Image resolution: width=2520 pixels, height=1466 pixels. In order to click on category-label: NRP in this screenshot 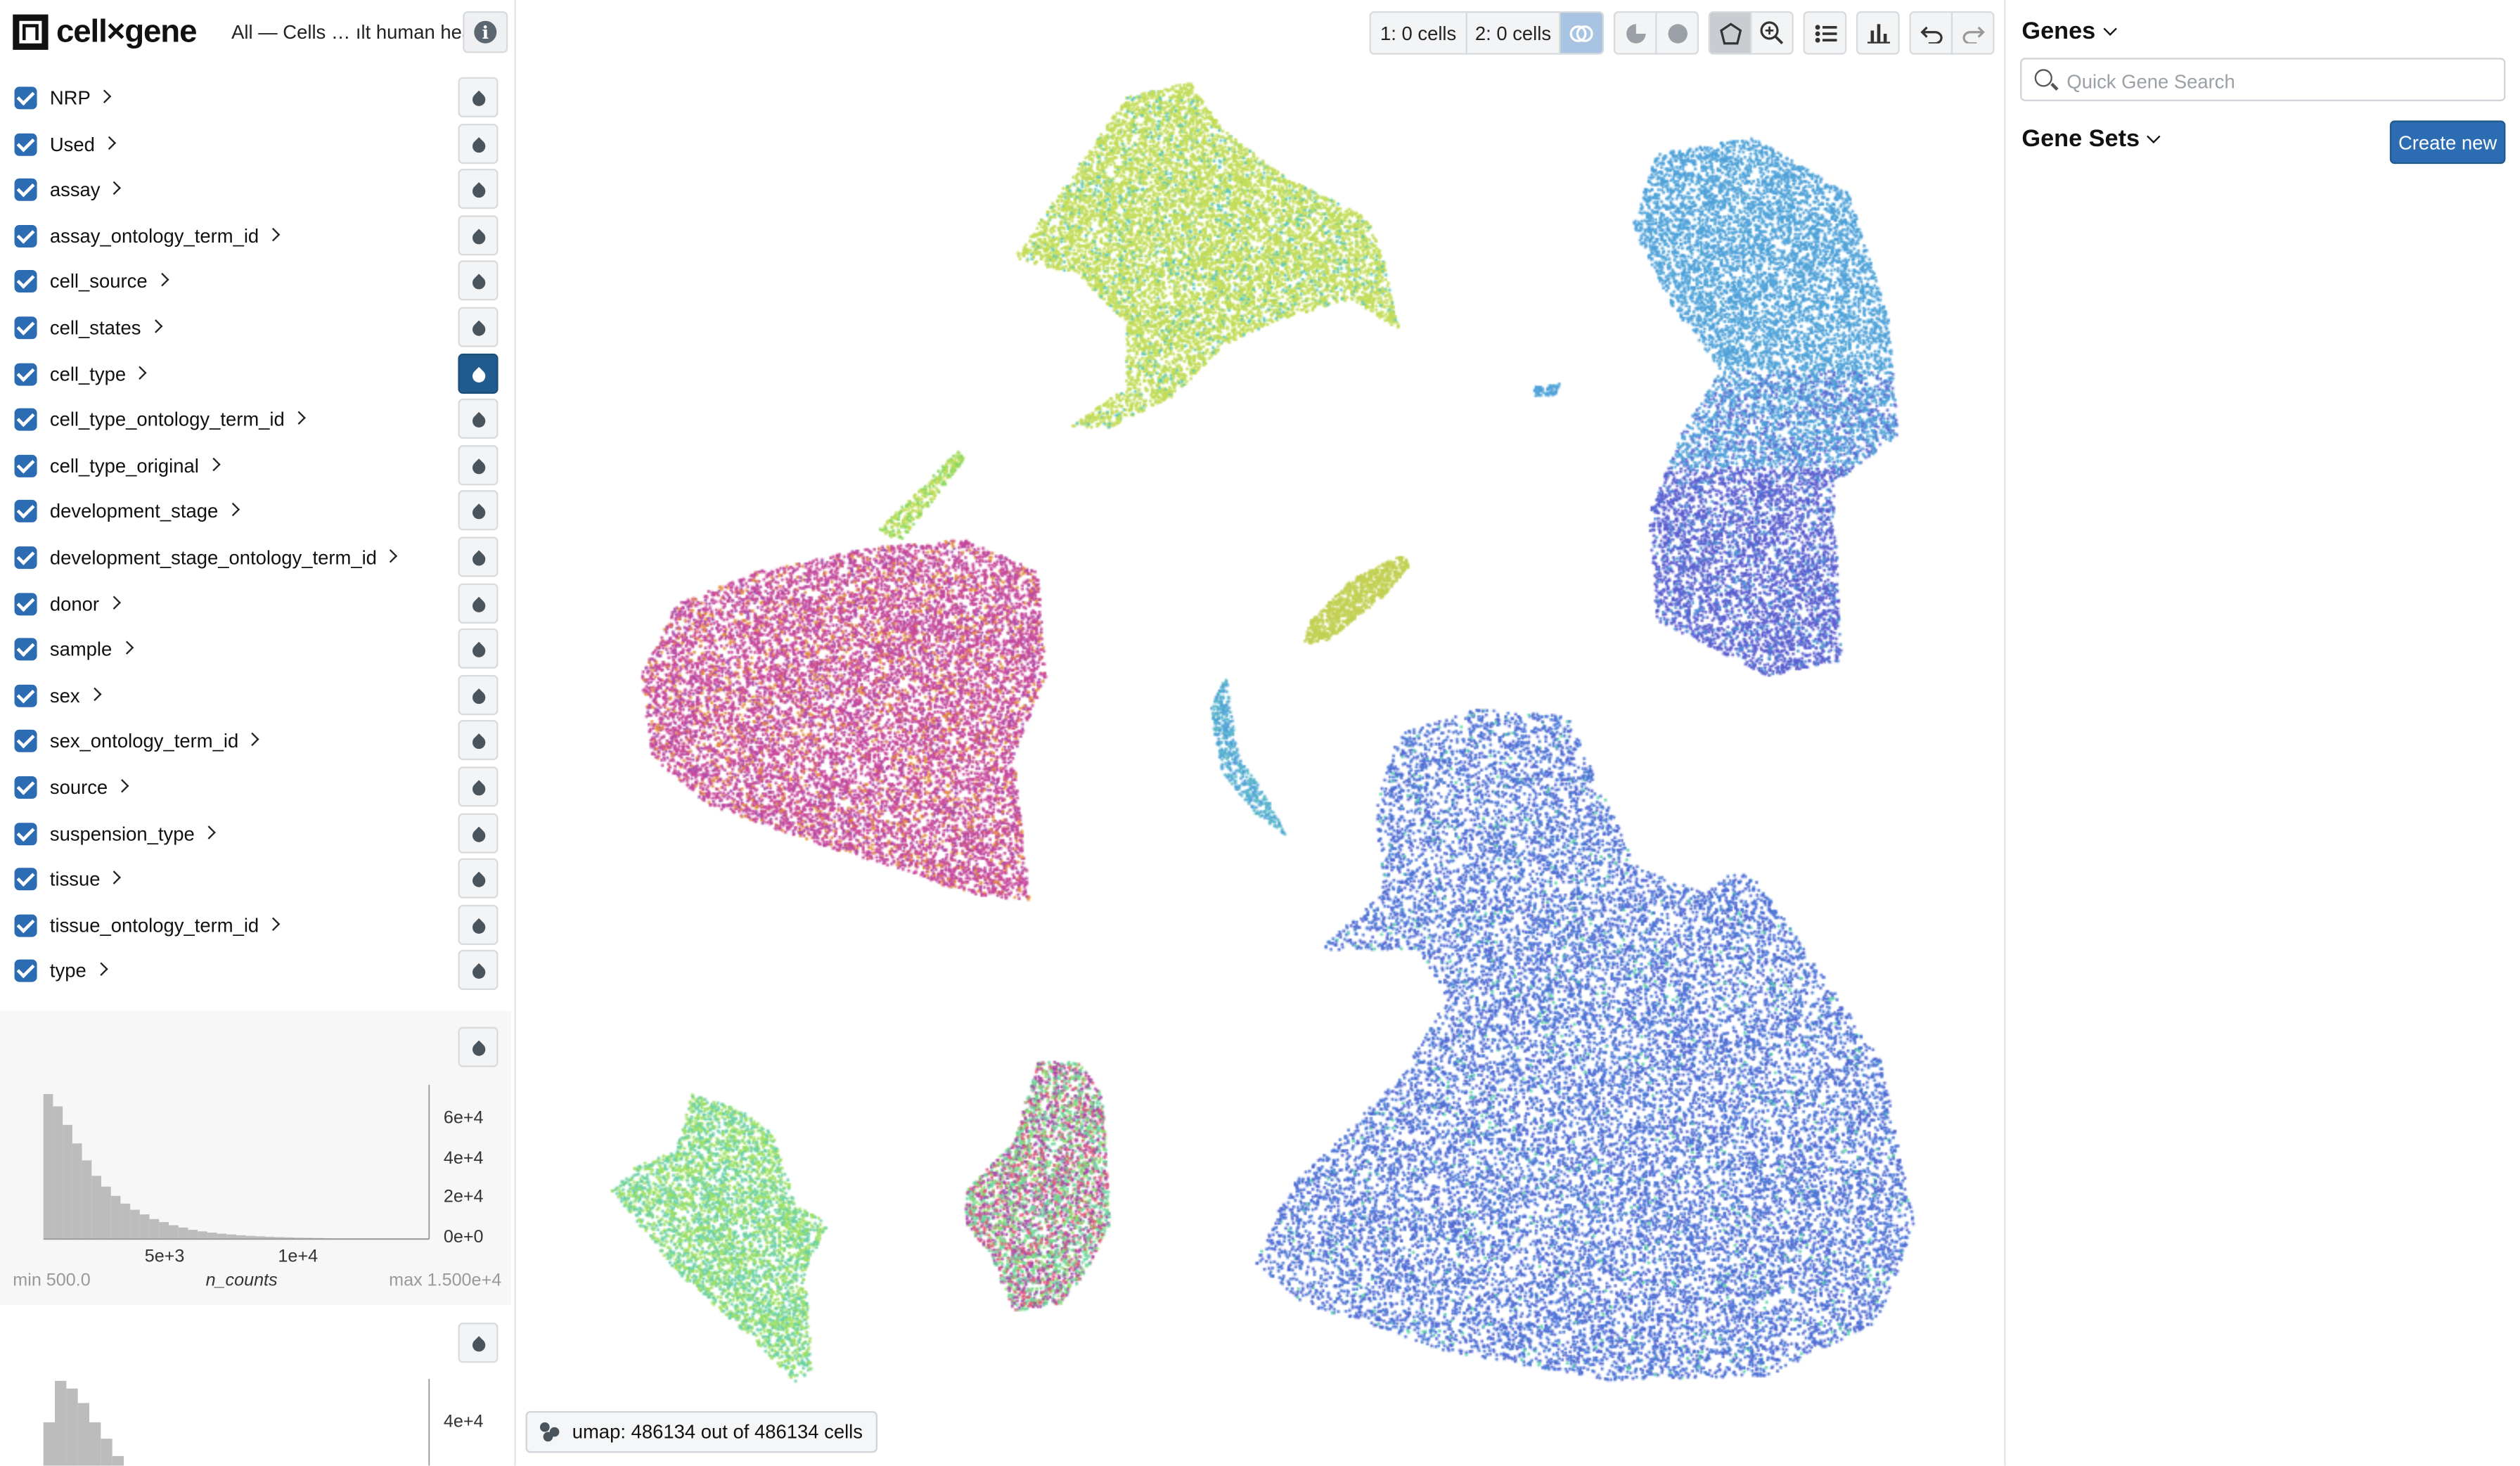, I will do `click(81, 97)`.